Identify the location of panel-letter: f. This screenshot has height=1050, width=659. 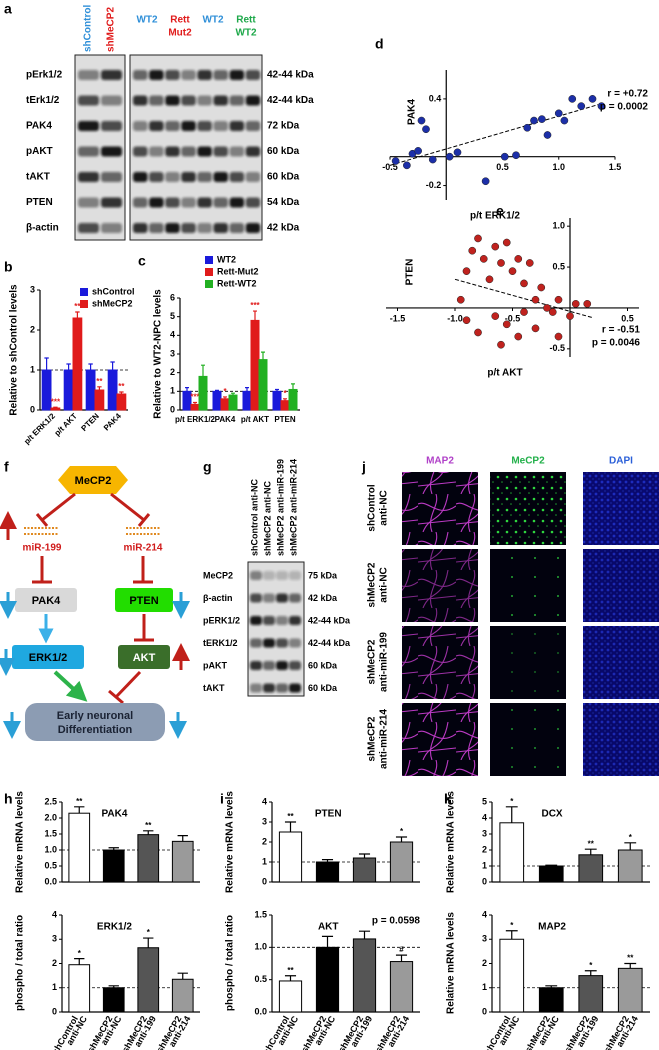
(6, 467).